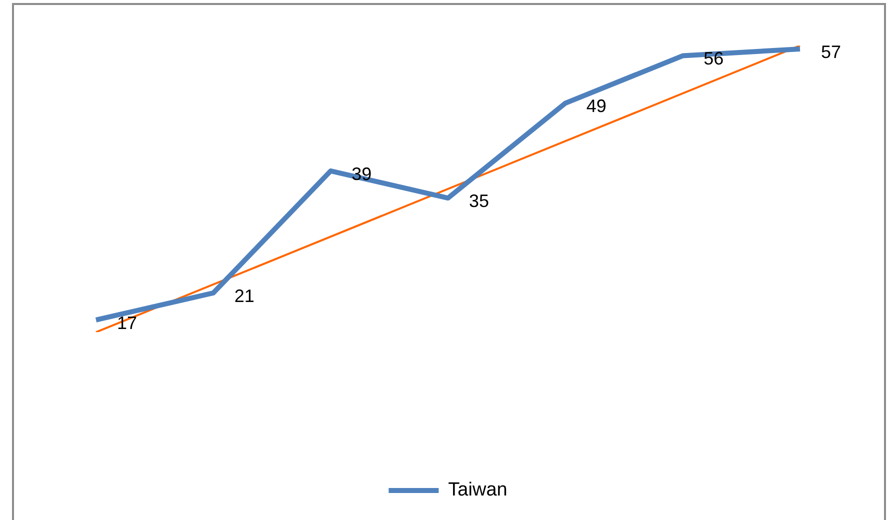  Describe the element at coordinates (478, 490) in the screenshot. I see `legend-label: Taiwan` at that location.